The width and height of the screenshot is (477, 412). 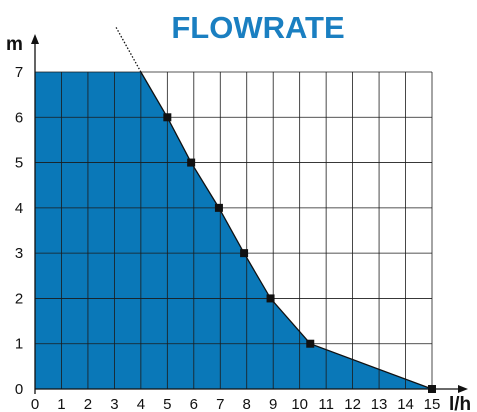 What do you see at coordinates (352, 404) in the screenshot?
I see `x-tick-label: 12` at bounding box center [352, 404].